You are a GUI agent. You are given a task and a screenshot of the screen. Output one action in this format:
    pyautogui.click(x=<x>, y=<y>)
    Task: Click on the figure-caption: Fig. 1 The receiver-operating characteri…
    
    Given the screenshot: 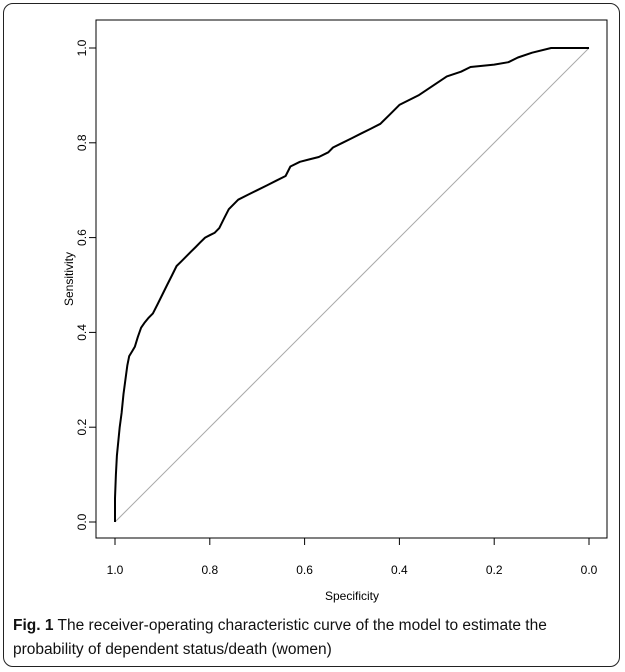 What is the action you would take?
    pyautogui.click(x=313, y=638)
    